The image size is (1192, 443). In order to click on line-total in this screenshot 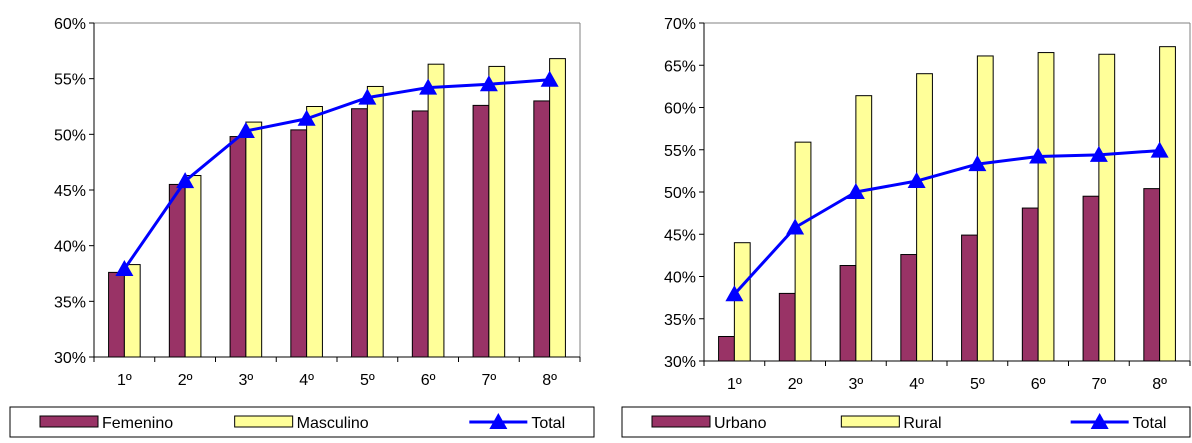, I will do `click(946, 222)`.